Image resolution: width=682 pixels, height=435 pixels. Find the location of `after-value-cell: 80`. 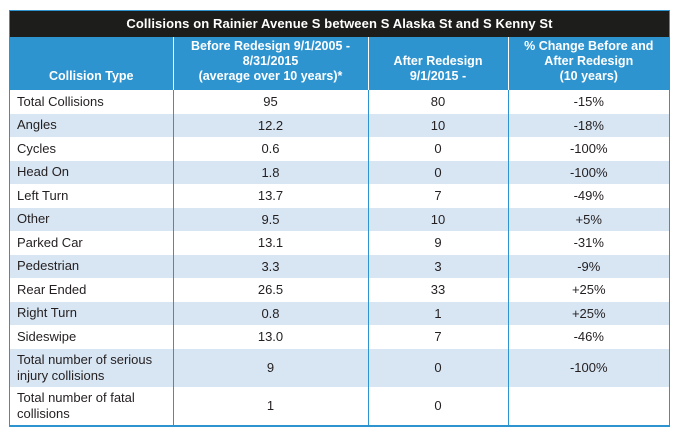

after-value-cell: 80 is located at coordinates (437, 102).